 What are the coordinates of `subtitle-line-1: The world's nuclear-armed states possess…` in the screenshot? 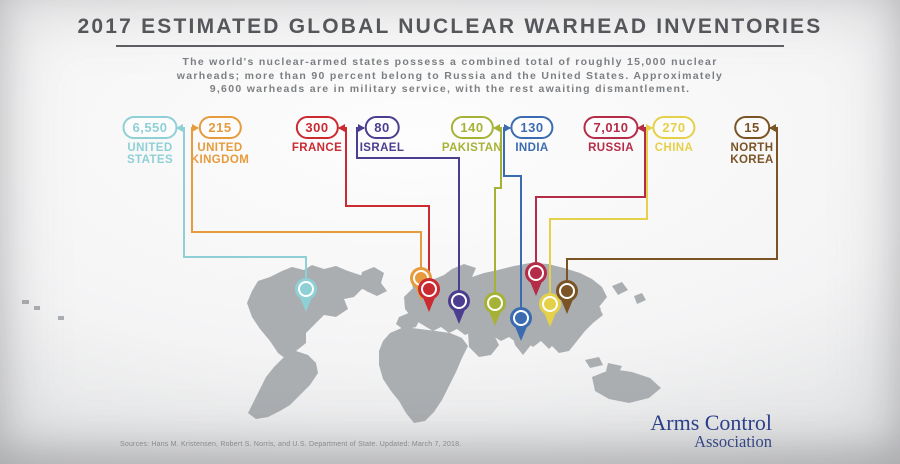 It's located at (450, 62).